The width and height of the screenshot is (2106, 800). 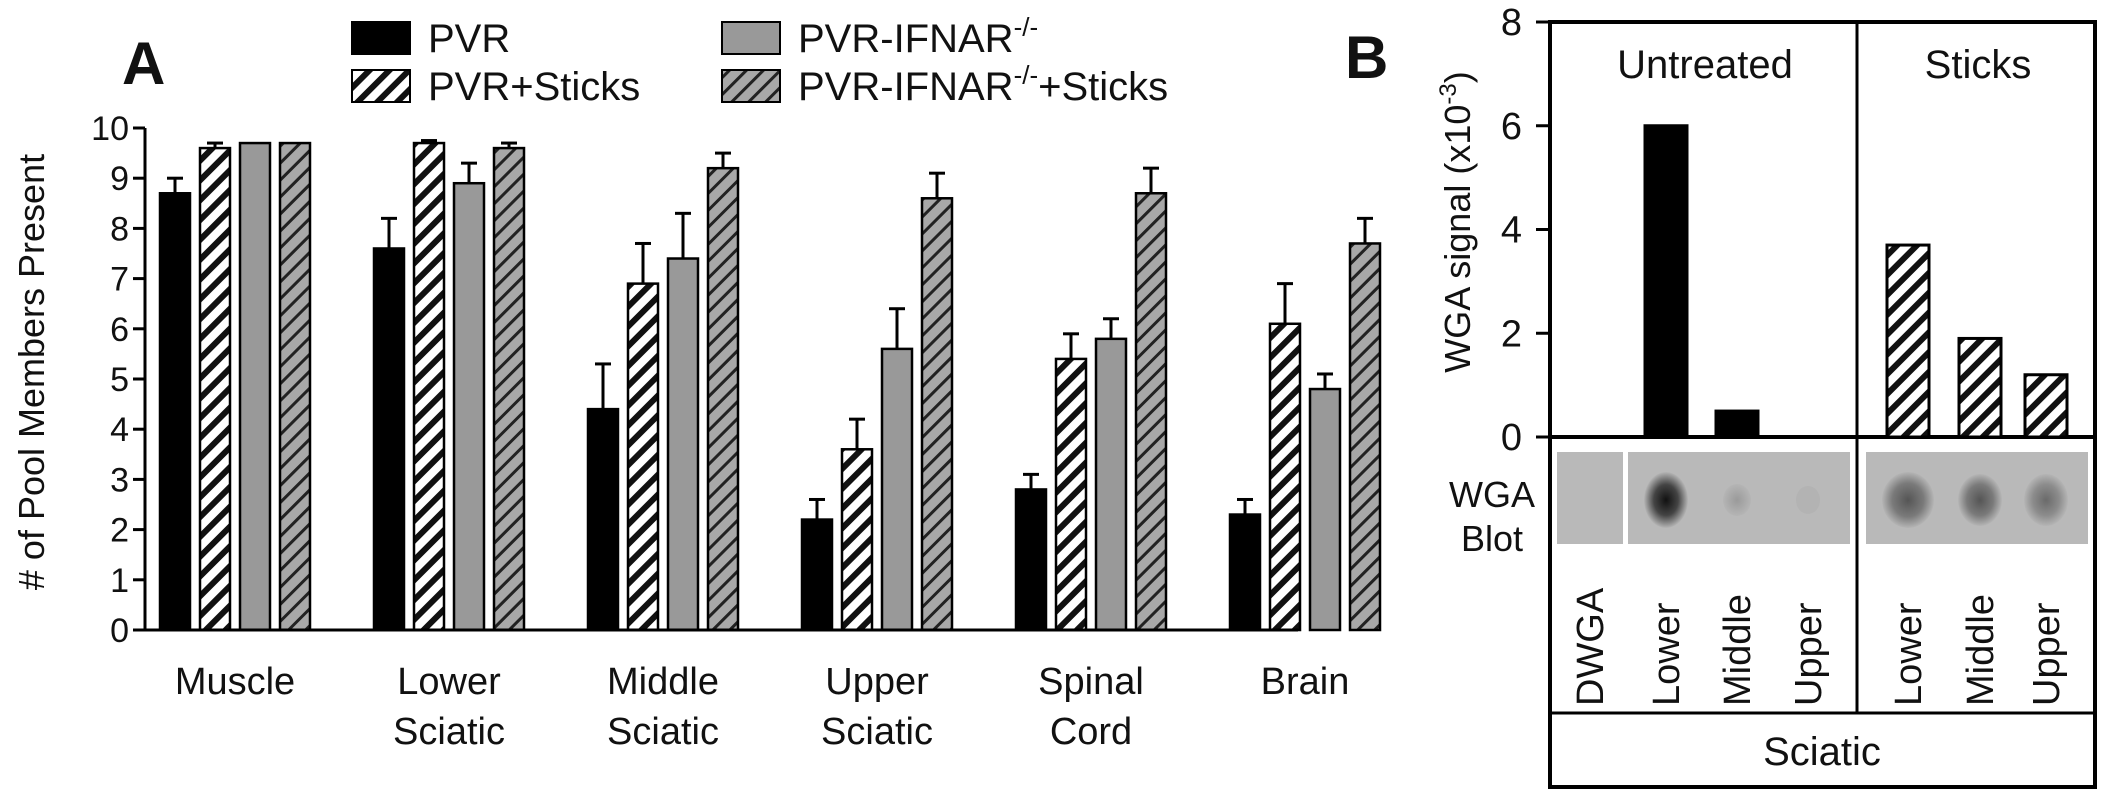 What do you see at coordinates (663, 682) in the screenshot?
I see `panel-a-category-label: Middle` at bounding box center [663, 682].